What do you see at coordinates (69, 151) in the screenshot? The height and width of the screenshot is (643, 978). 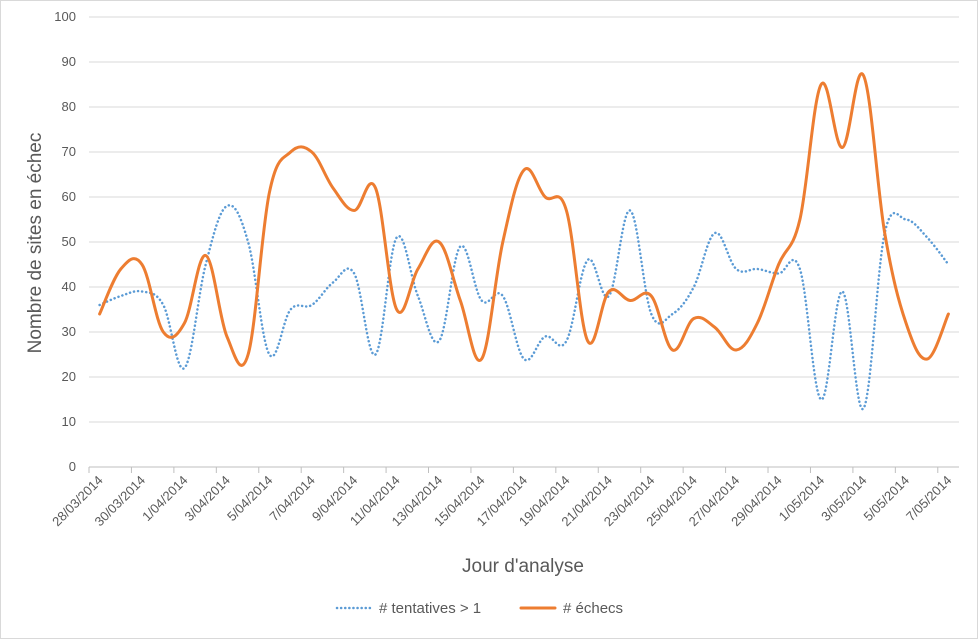 I see `y-tick-label: 70` at bounding box center [69, 151].